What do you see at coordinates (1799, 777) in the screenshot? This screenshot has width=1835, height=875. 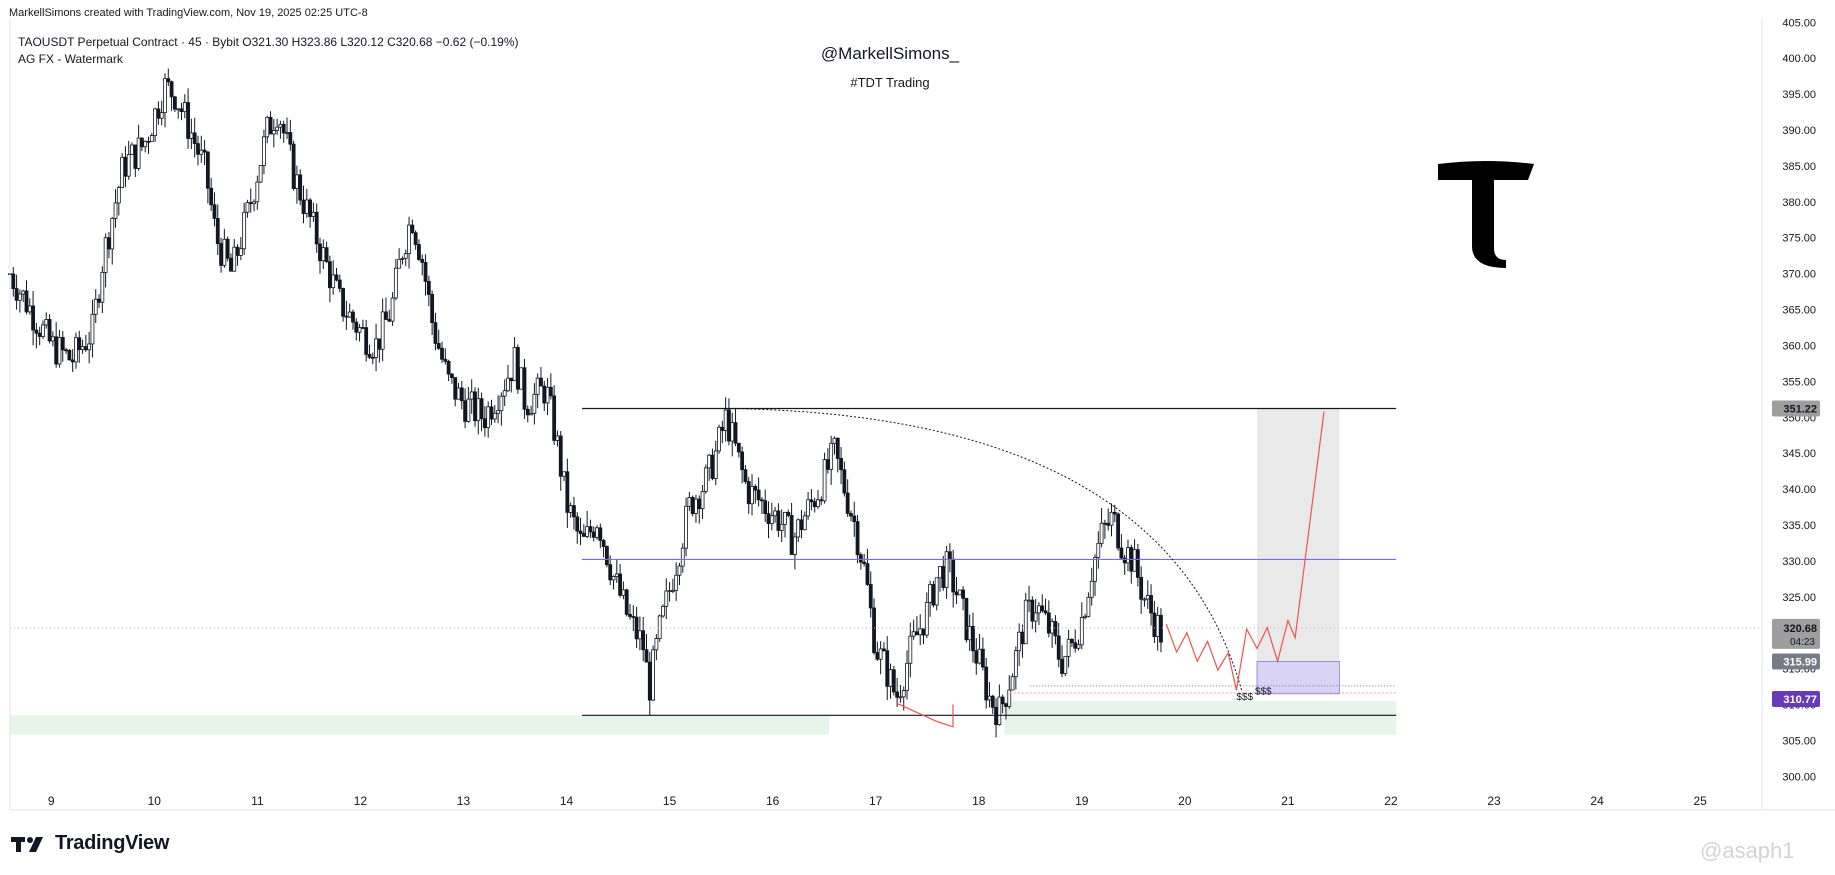 I see `y-tick-label: 300.00` at bounding box center [1799, 777].